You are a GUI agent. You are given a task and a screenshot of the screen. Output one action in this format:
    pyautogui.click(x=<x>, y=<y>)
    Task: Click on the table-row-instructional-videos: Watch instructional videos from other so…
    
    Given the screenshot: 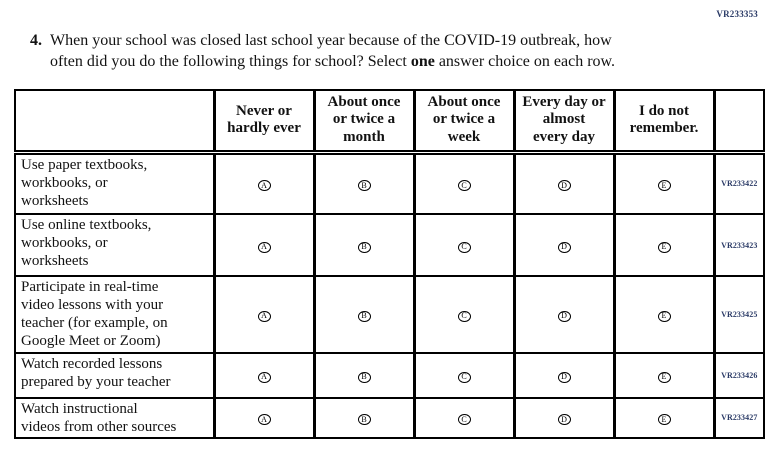 What is the action you would take?
    pyautogui.click(x=389, y=417)
    